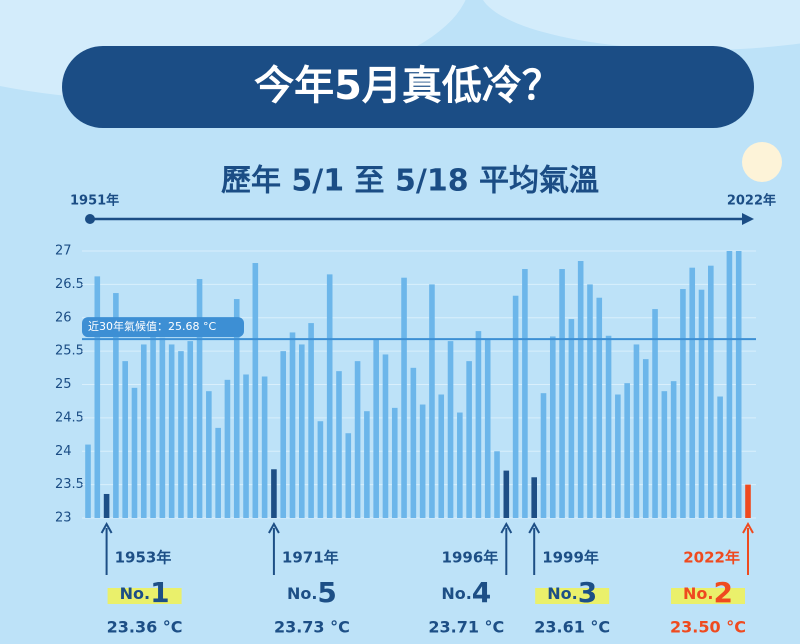  I want to click on y-tick-label: 23, so click(63, 518).